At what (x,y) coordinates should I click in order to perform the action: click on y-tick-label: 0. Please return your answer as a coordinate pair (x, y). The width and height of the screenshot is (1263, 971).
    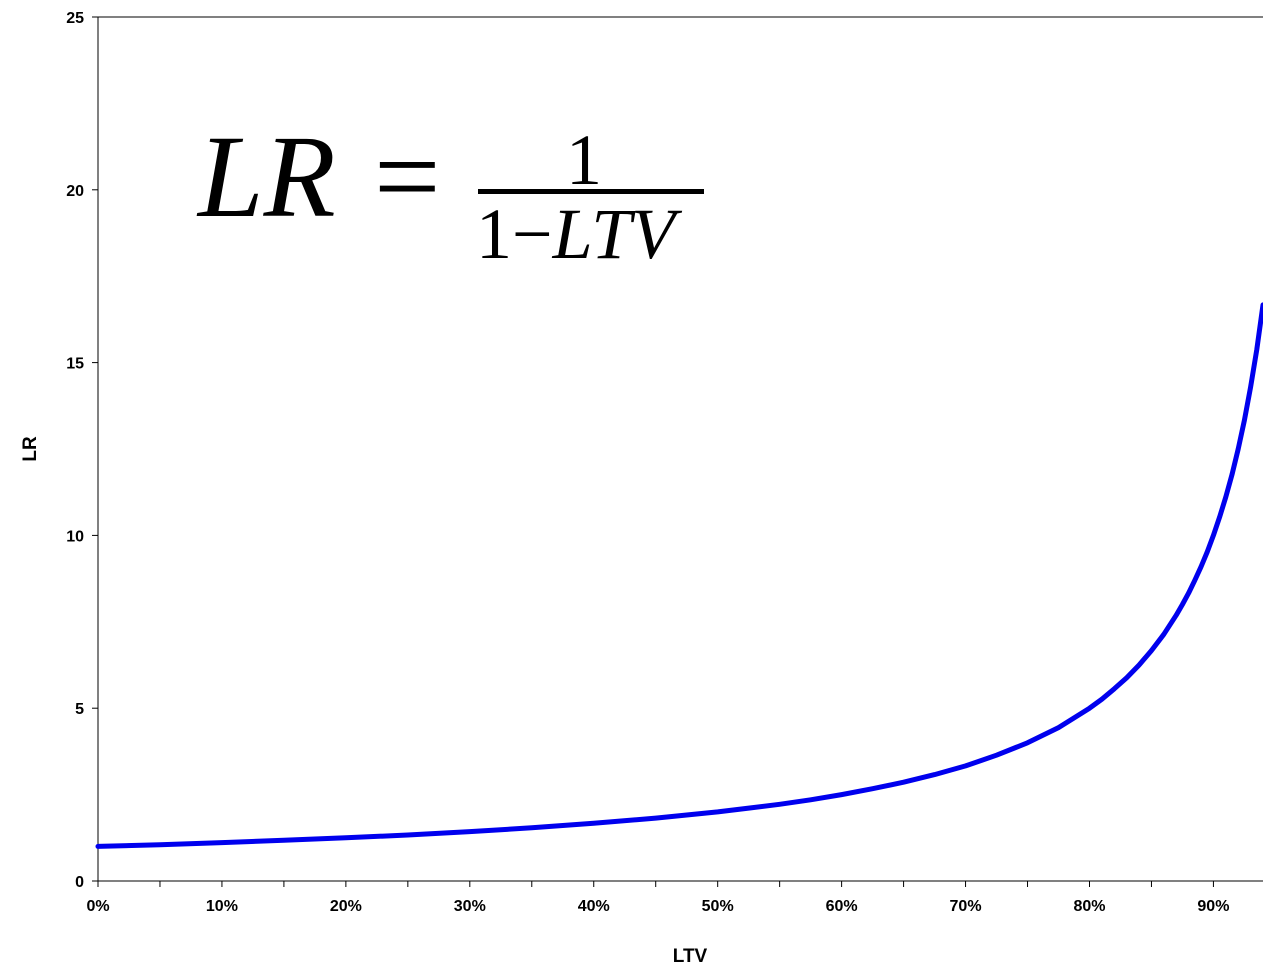
    Looking at the image, I should click on (79, 882).